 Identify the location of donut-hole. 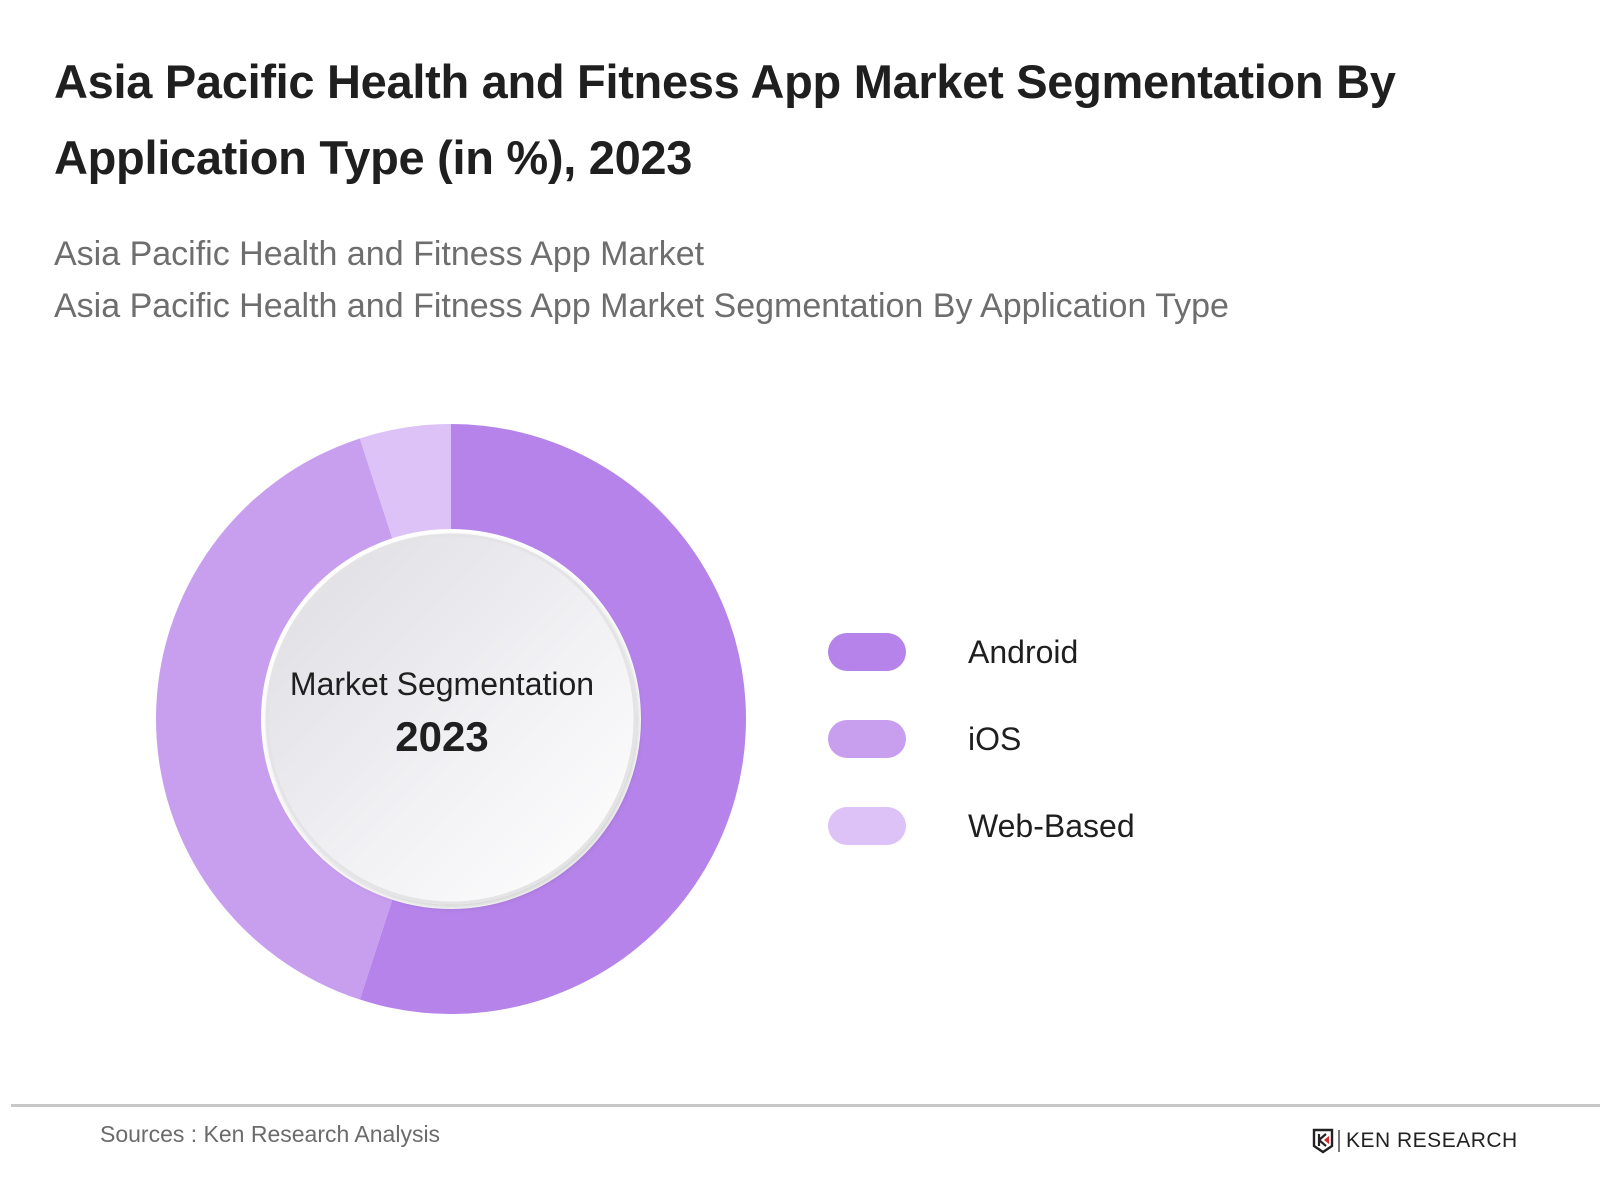
(451, 719).